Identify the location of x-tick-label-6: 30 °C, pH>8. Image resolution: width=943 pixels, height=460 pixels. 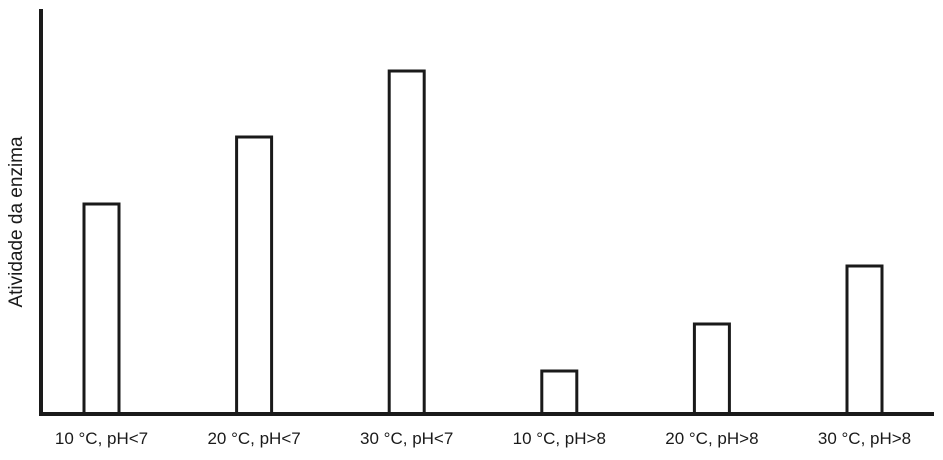
(864, 438).